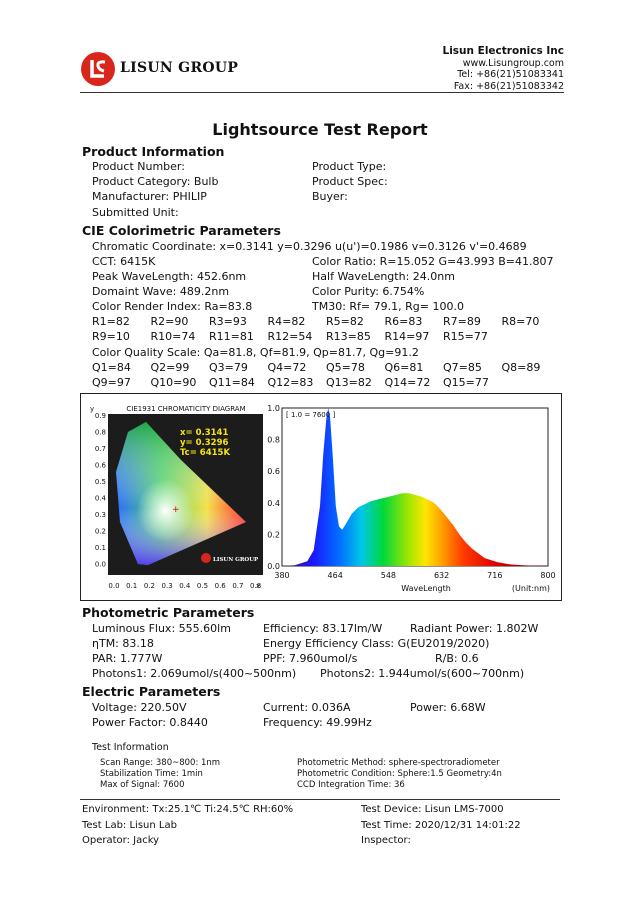 The width and height of the screenshot is (640, 907). What do you see at coordinates (388, 575) in the screenshot?
I see `spectrum-x-tick-label: 548` at bounding box center [388, 575].